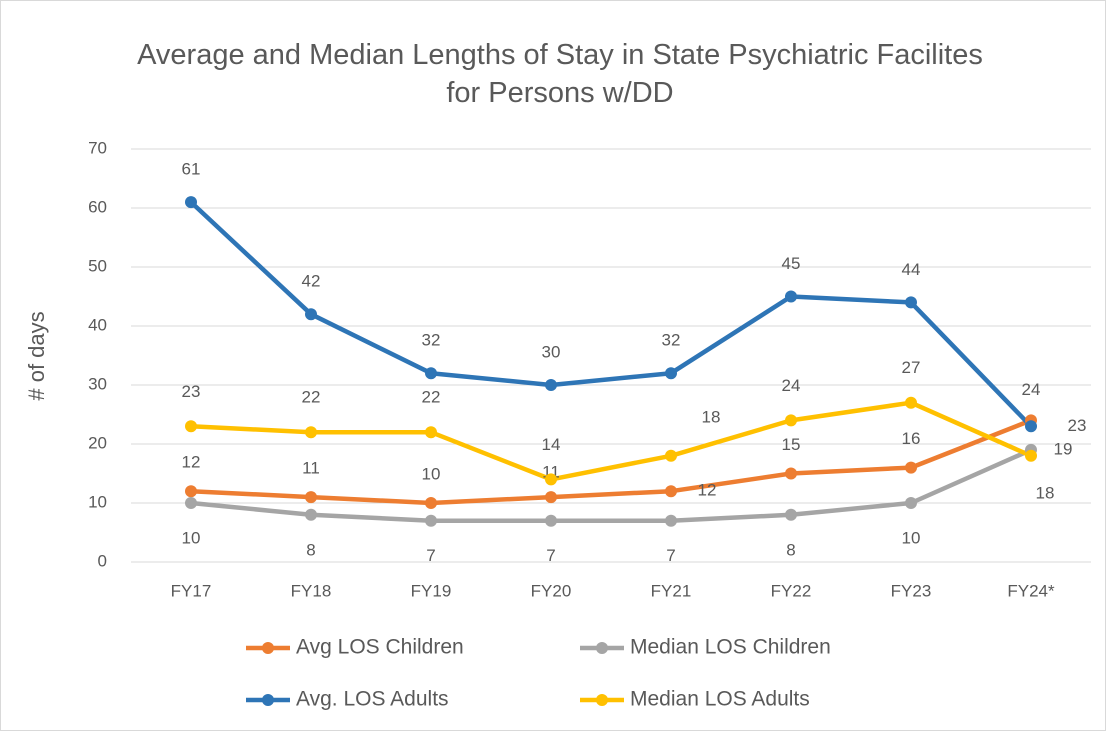  I want to click on data-label: 14, so click(551, 444).